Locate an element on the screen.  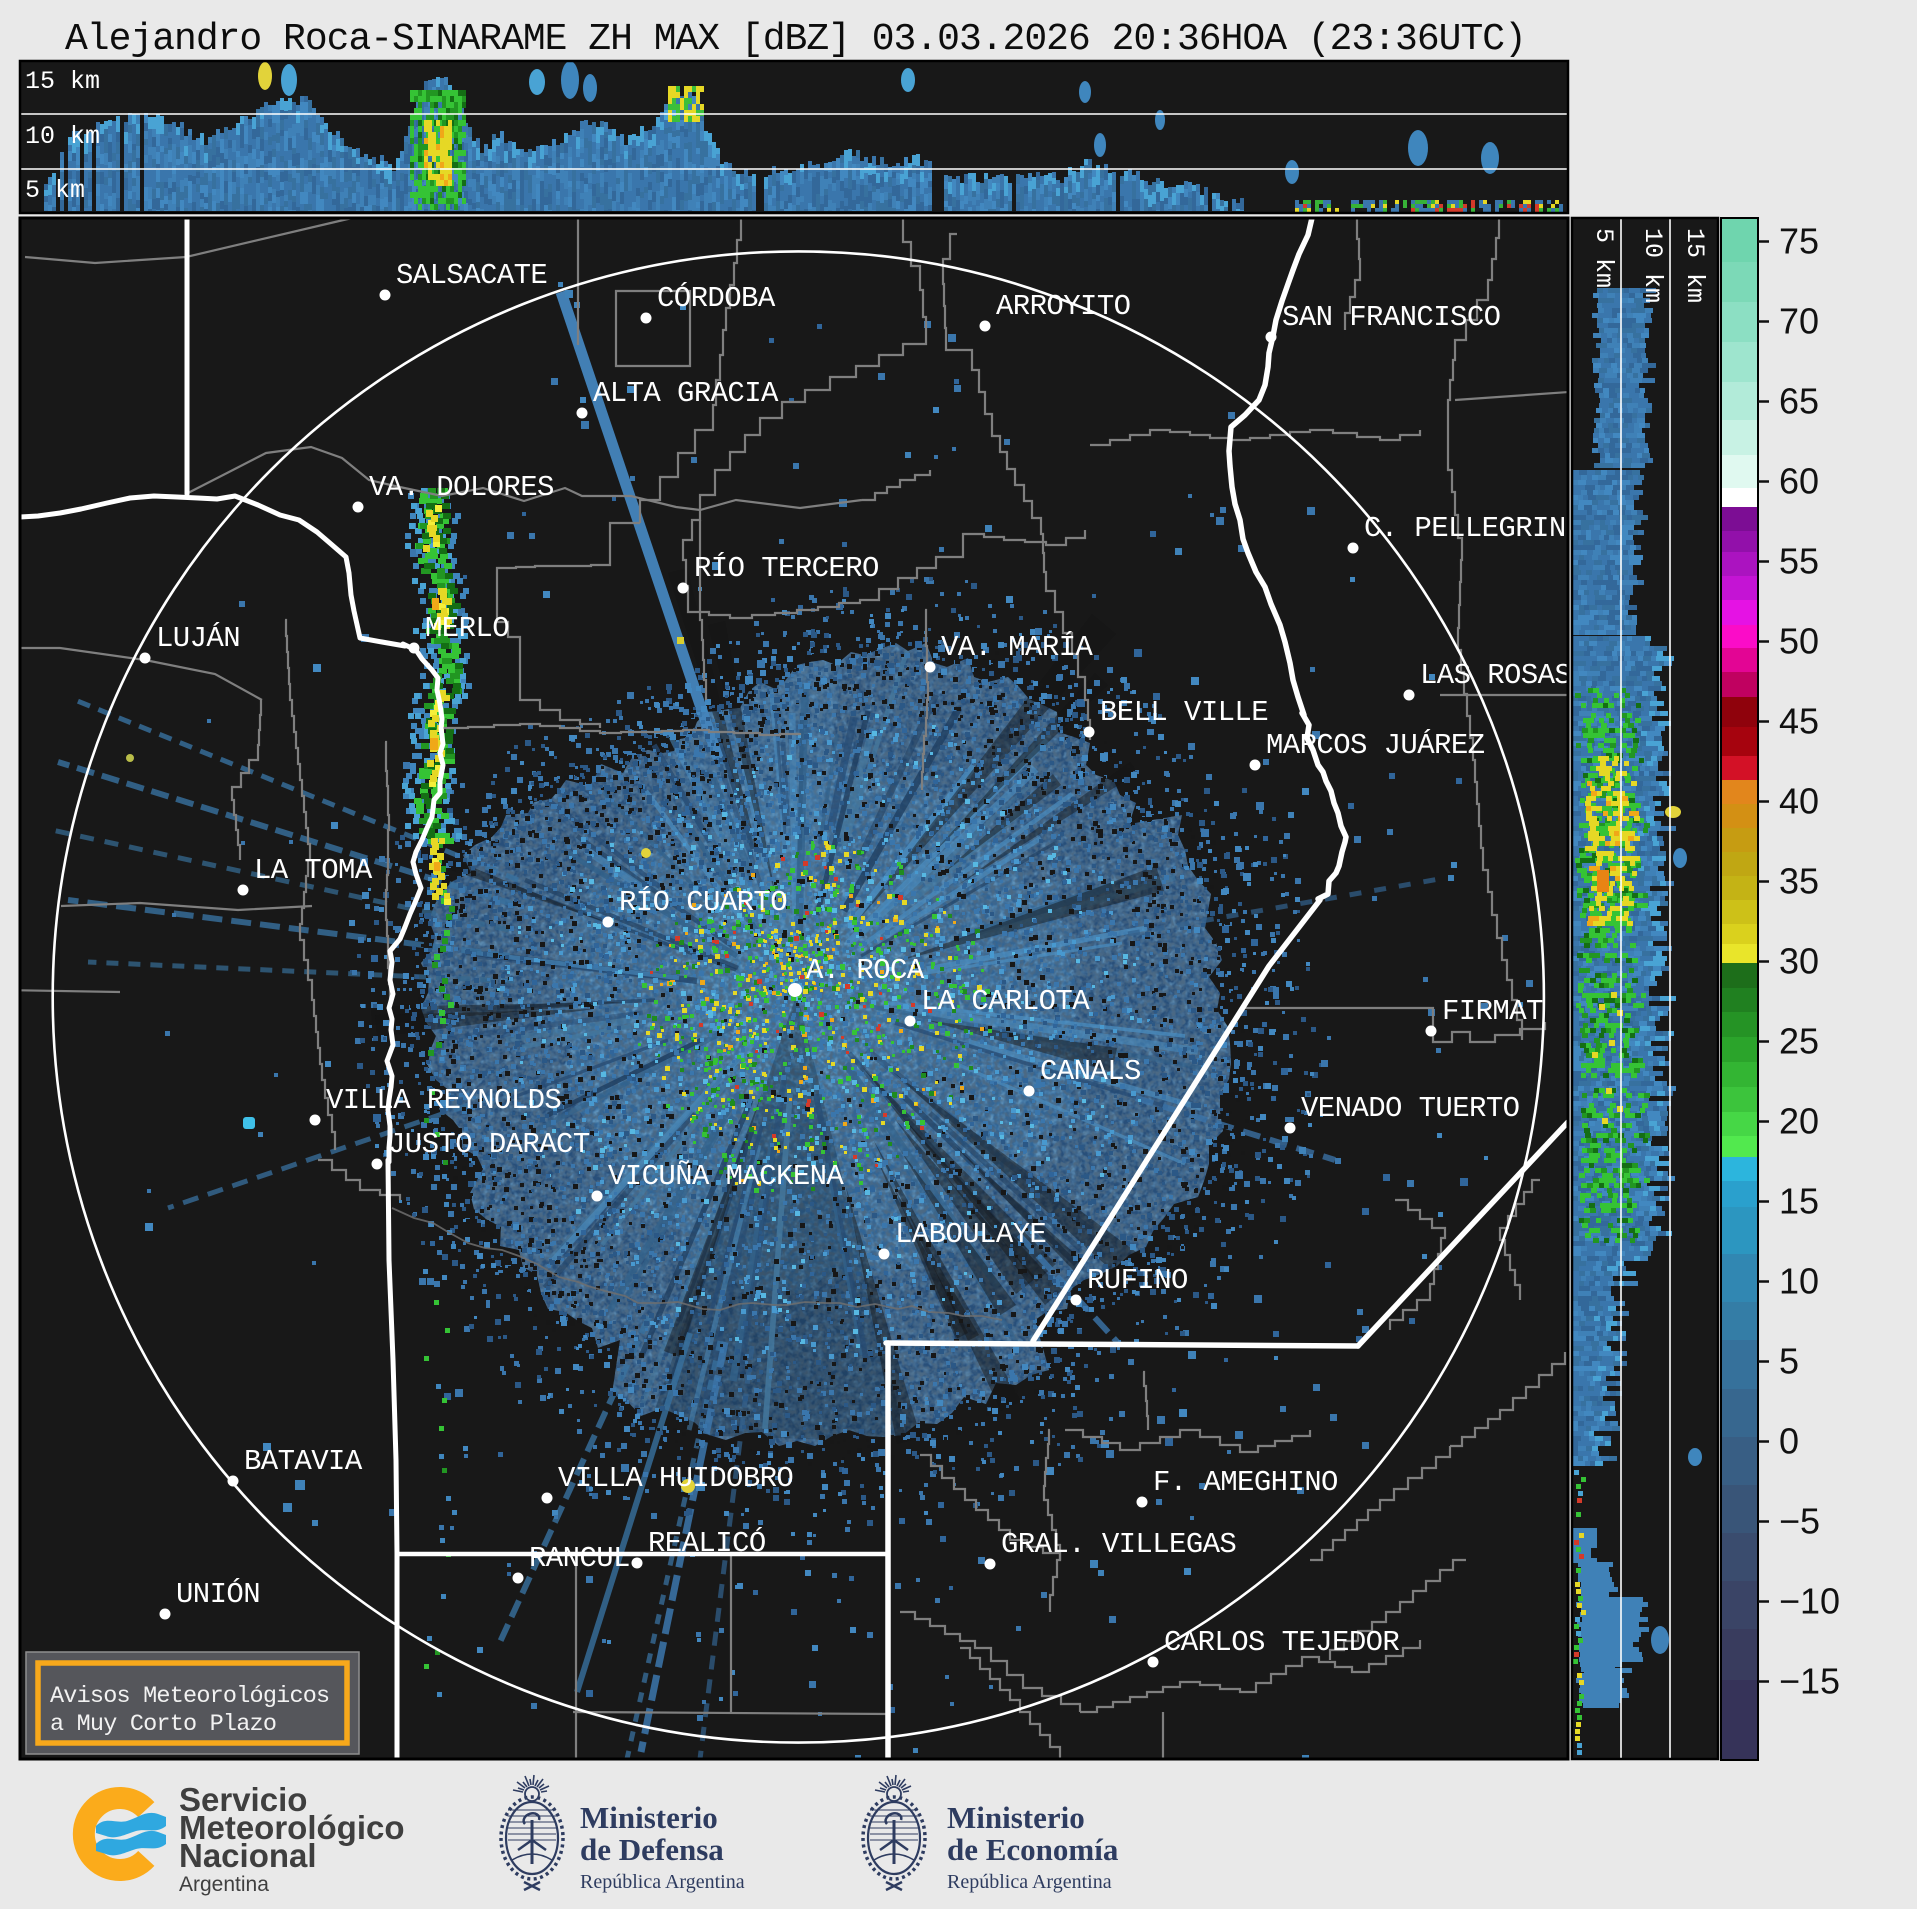
svg-text: RÍO TERCERO is located at coordinates (786, 568).